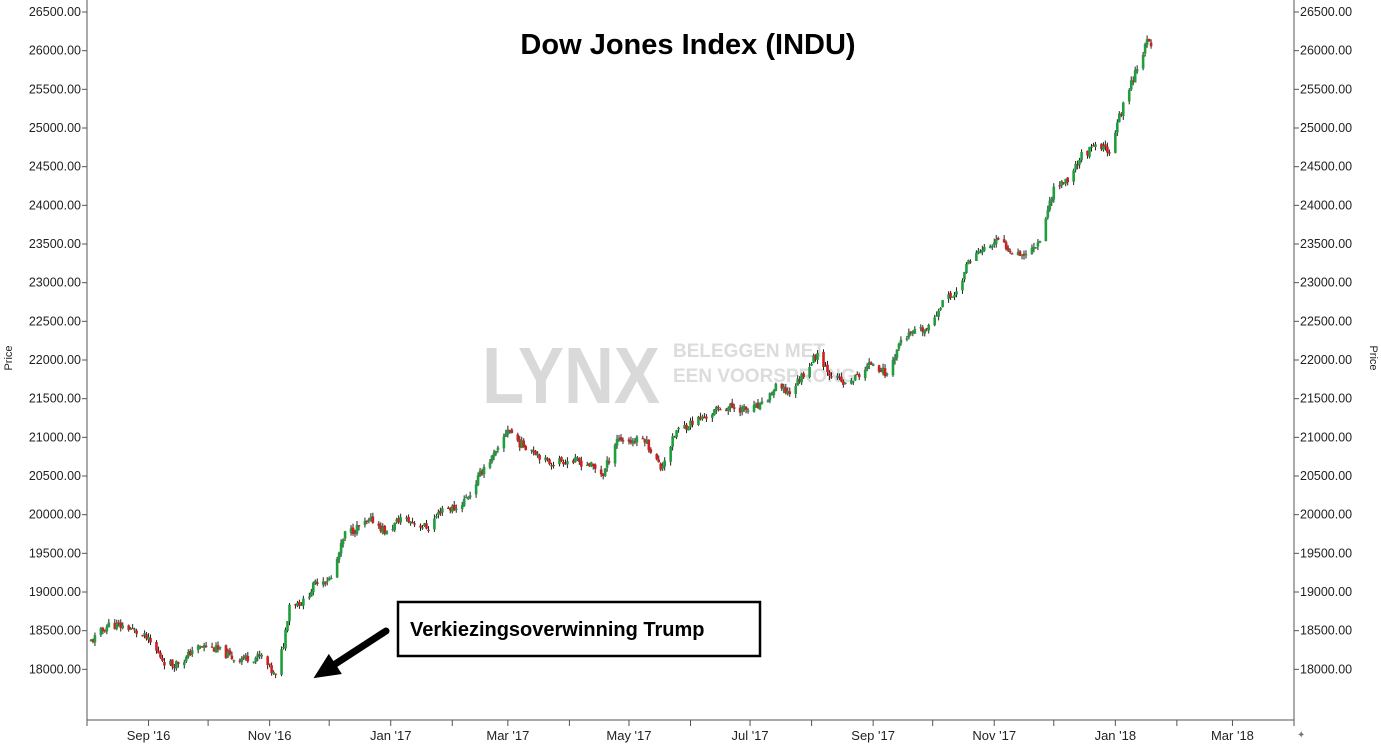 This screenshot has width=1381, height=744. Describe the element at coordinates (327, 666) in the screenshot. I see `annotation-arrow-head` at that location.